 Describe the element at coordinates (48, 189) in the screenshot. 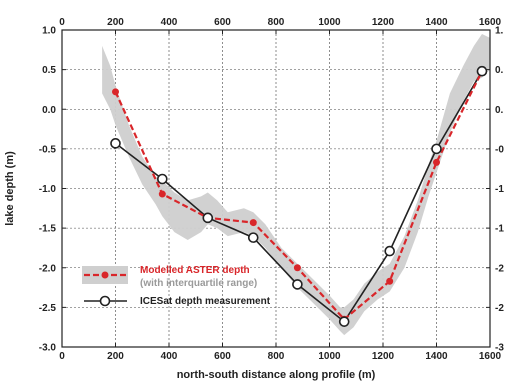

I see `y-tick-label-left: -1.0` at that location.